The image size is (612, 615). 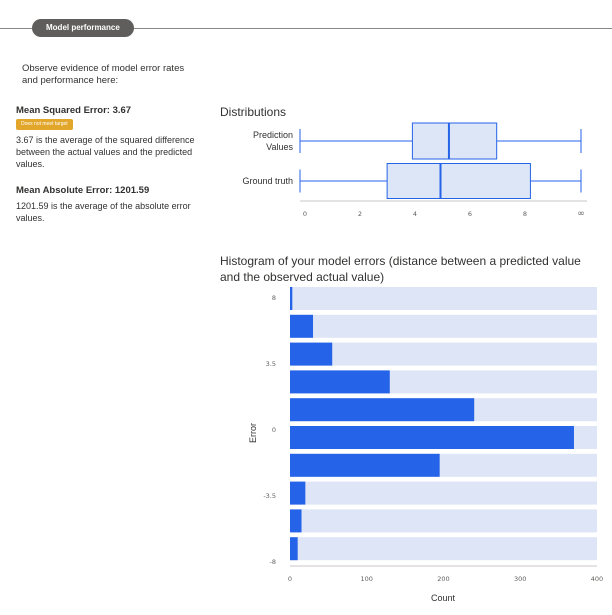 I want to click on histogram-y-tick-label: -3.5, so click(x=269, y=496).